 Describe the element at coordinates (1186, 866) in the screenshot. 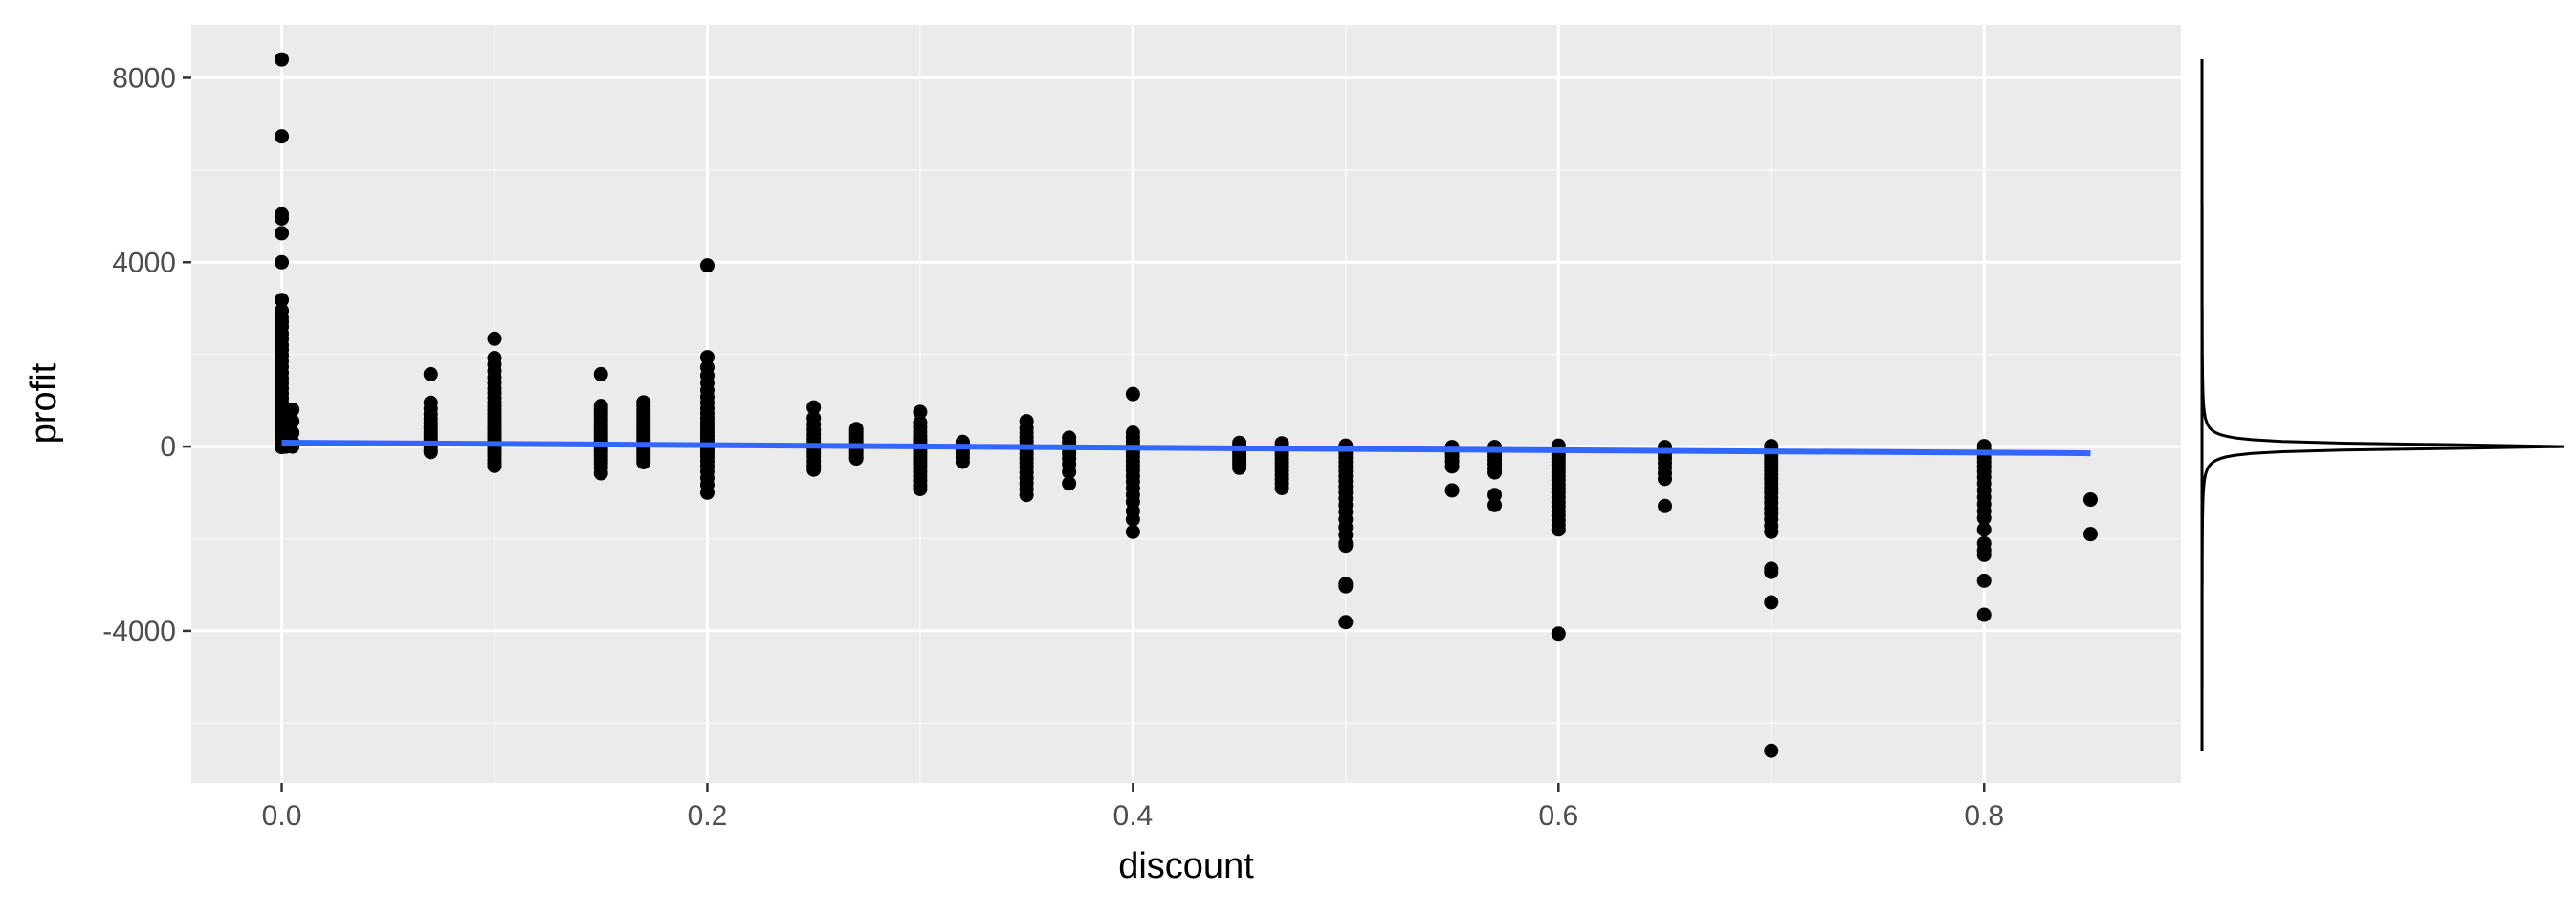

I see `x-axis-title: discount` at that location.